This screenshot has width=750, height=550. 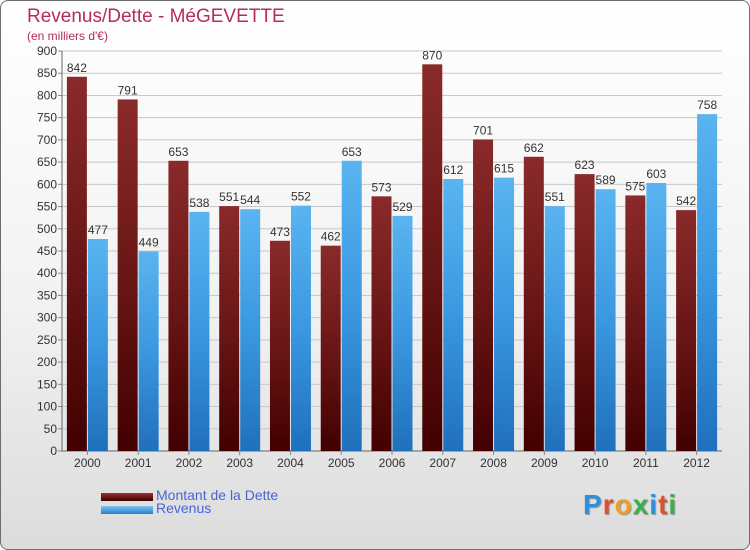 I want to click on data-label-revenus: 544, so click(x=250, y=200).